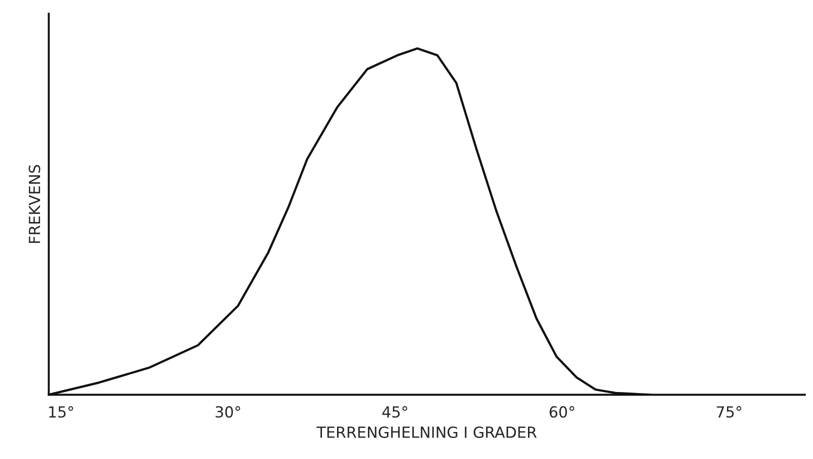  Describe the element at coordinates (228, 412) in the screenshot. I see `x-tick-label: 30°` at that location.